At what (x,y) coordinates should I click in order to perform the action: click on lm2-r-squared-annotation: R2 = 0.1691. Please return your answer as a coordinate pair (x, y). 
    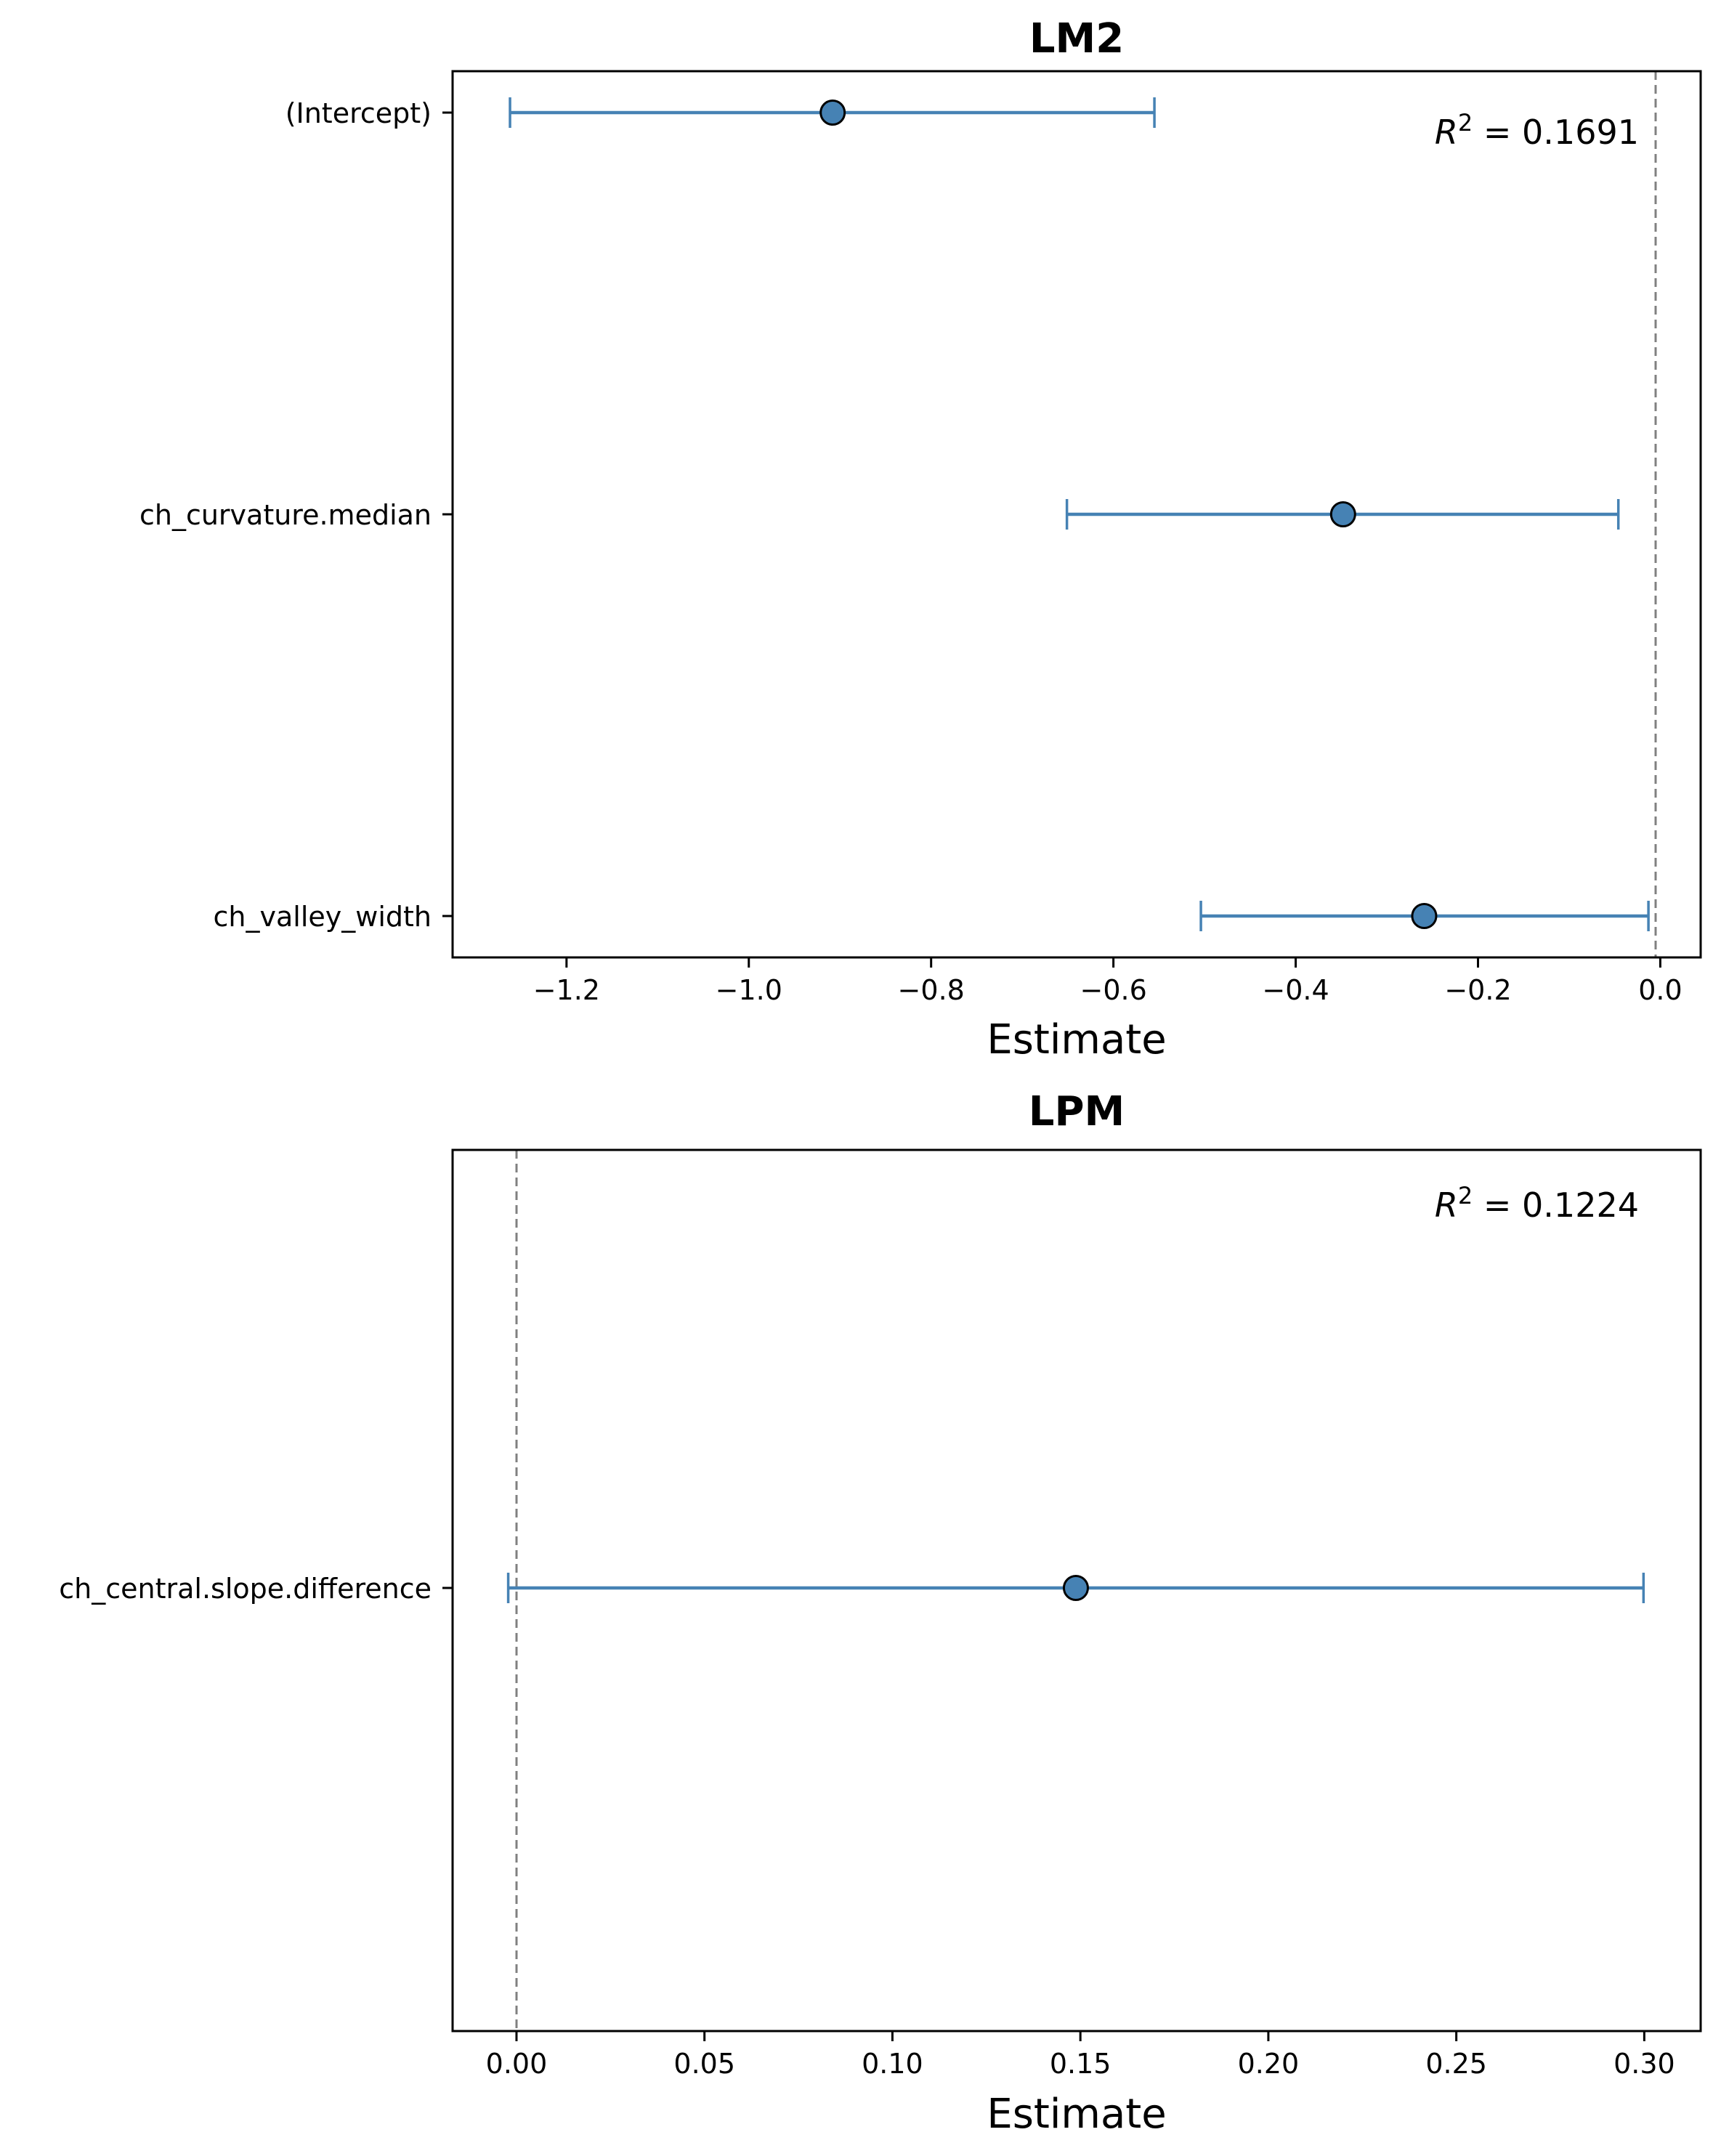
    Looking at the image, I should click on (1537, 130).